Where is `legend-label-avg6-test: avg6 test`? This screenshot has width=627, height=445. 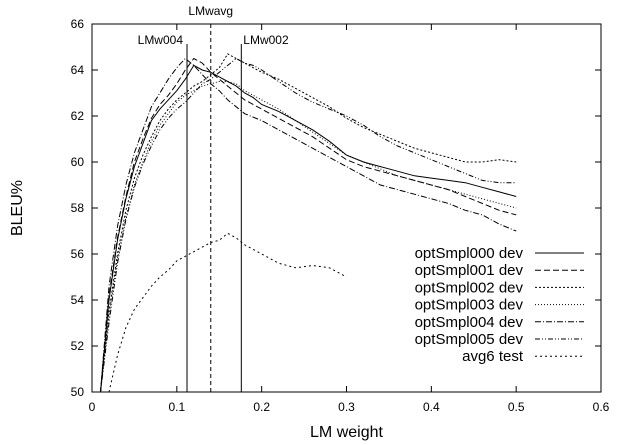
legend-label-avg6-test: avg6 test is located at coordinates (493, 356).